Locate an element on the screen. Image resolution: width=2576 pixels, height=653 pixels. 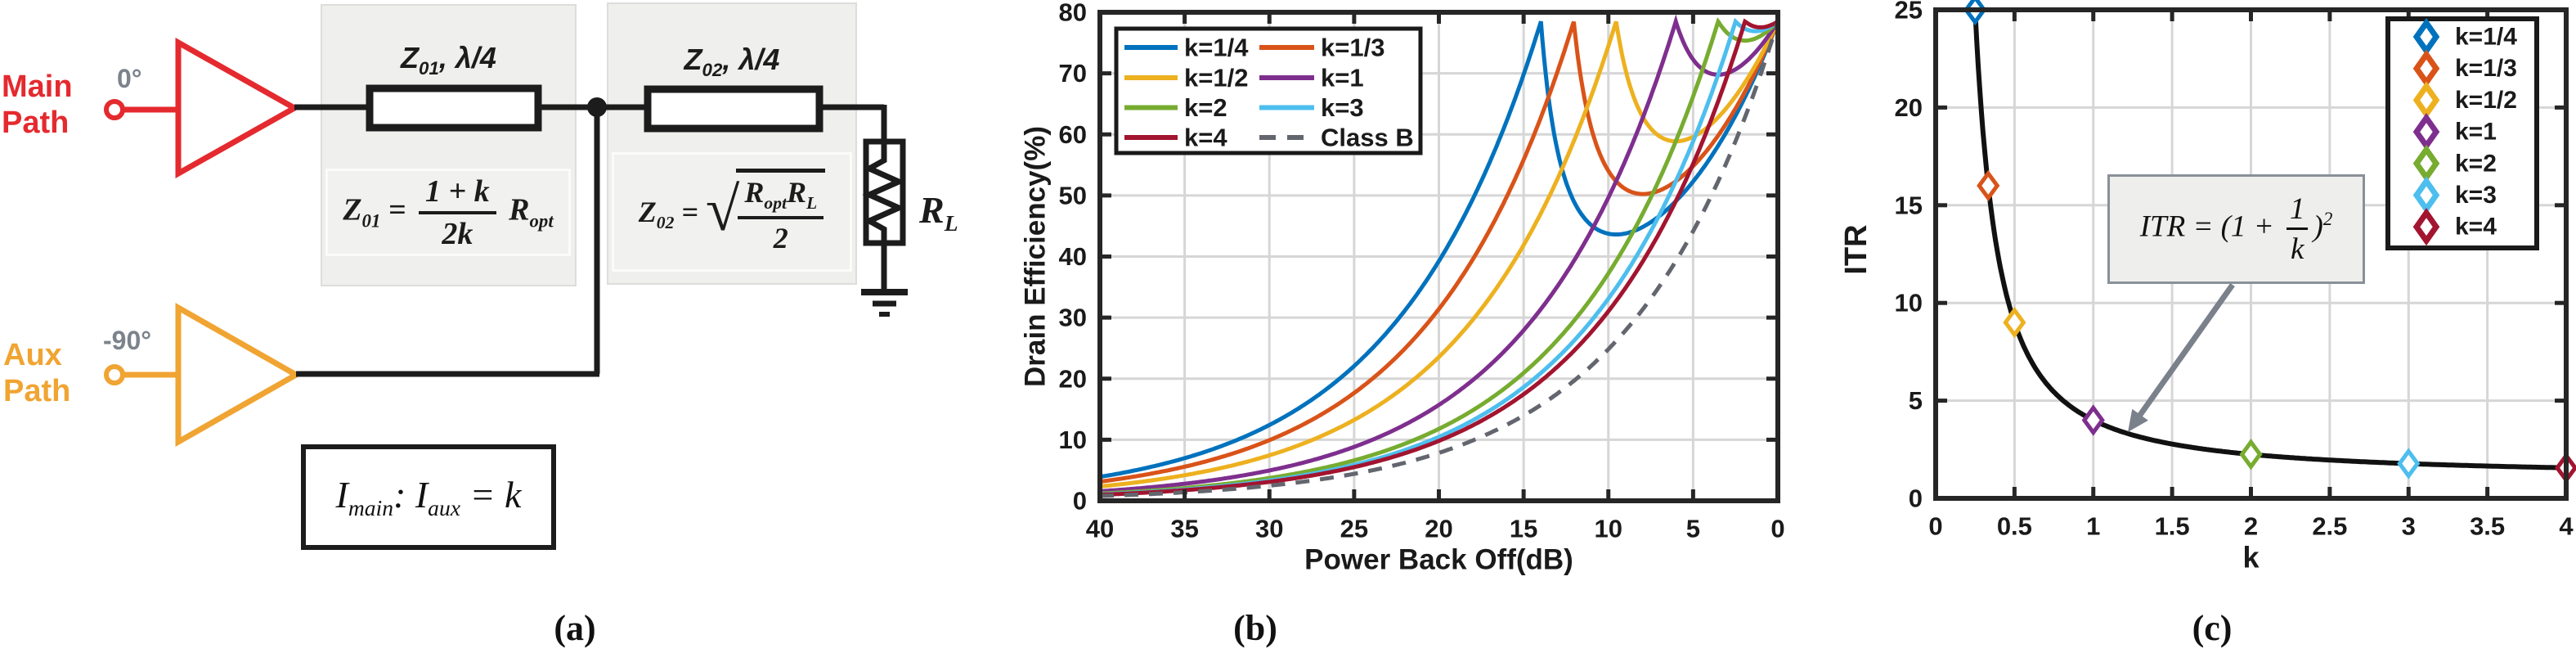
current-ratio-formula: Imain: Iaux = k is located at coordinates (428, 497).